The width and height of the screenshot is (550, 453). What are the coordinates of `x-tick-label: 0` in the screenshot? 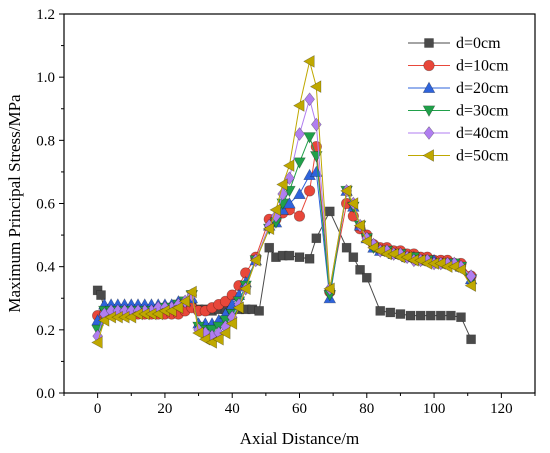 It's located at (98, 409).